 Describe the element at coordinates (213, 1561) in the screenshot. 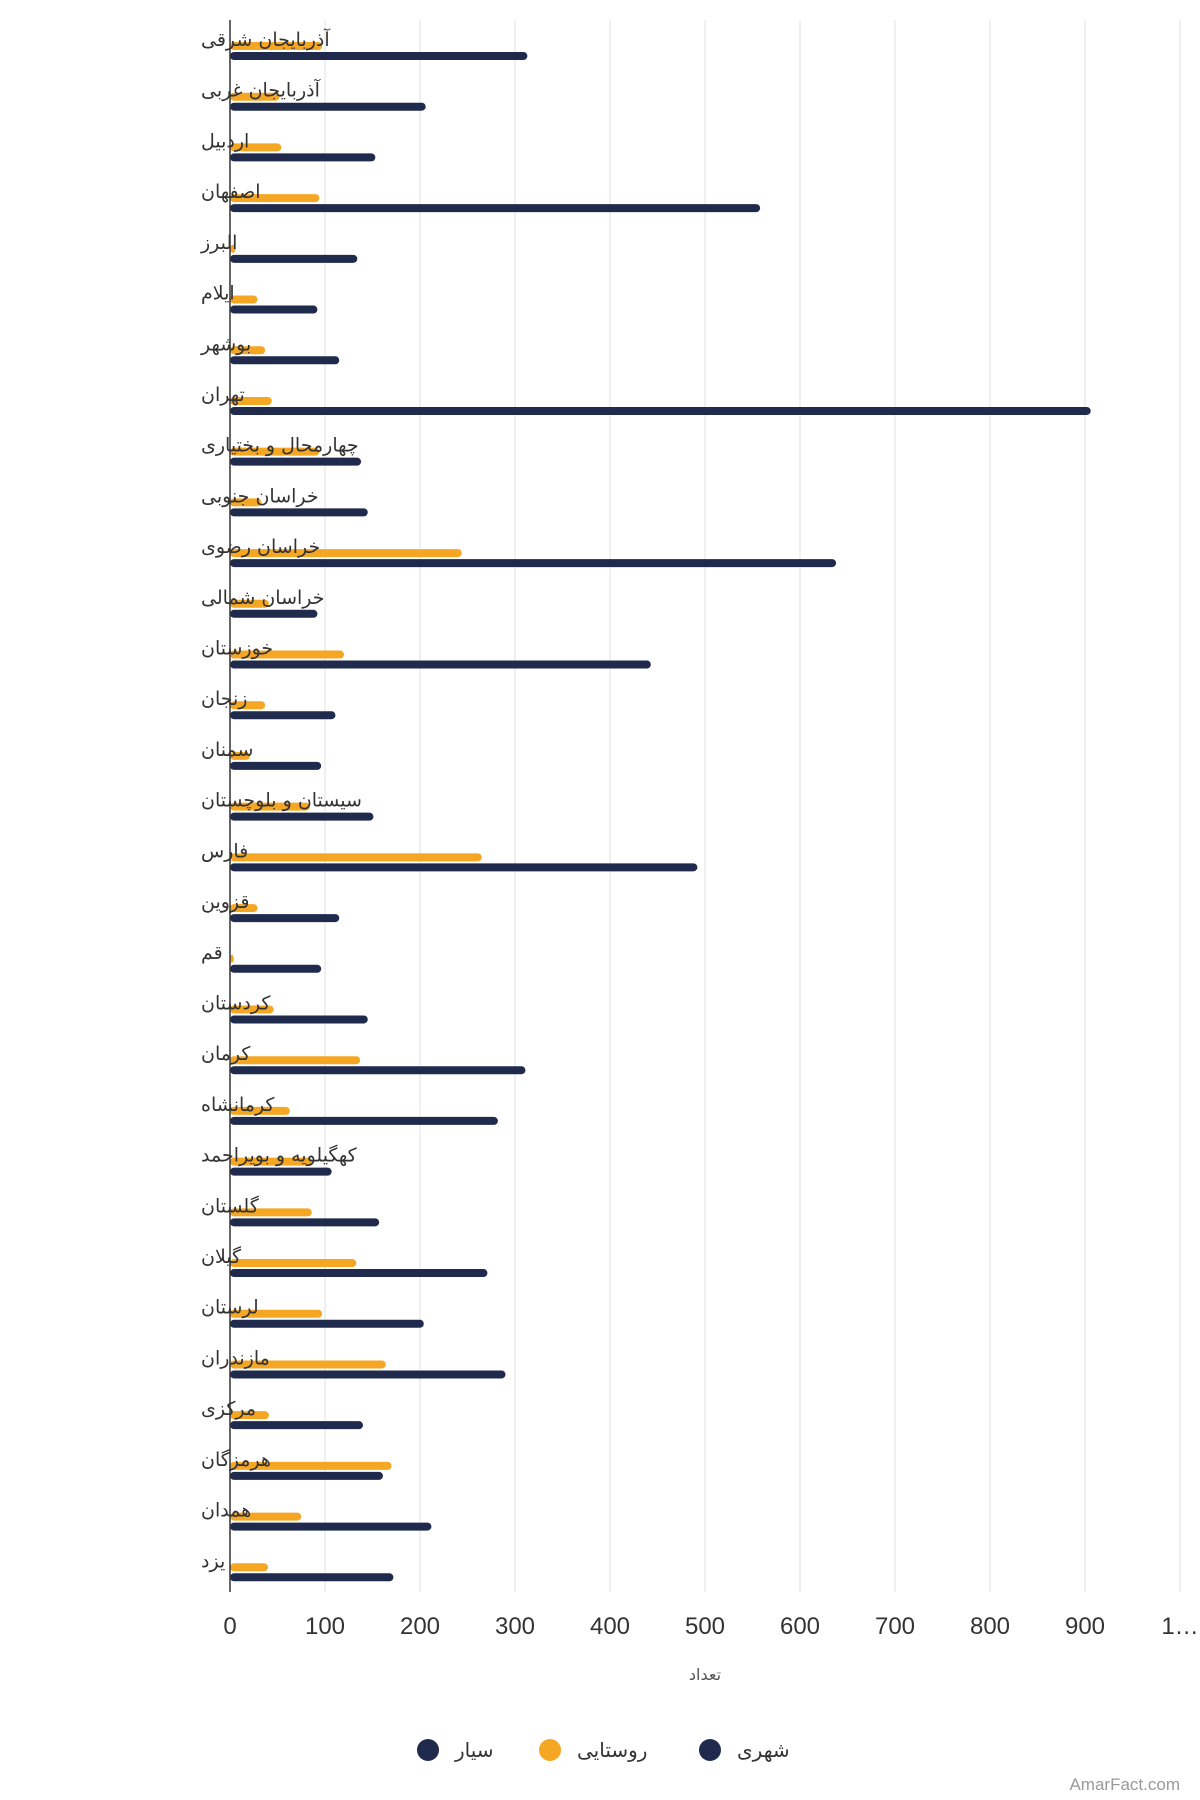

I see `category-label: یزد` at that location.